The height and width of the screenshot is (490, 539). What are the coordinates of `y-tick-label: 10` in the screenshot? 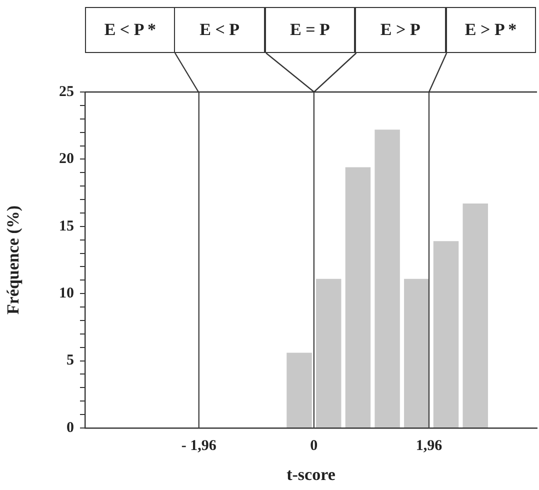 It's located at (66, 293).